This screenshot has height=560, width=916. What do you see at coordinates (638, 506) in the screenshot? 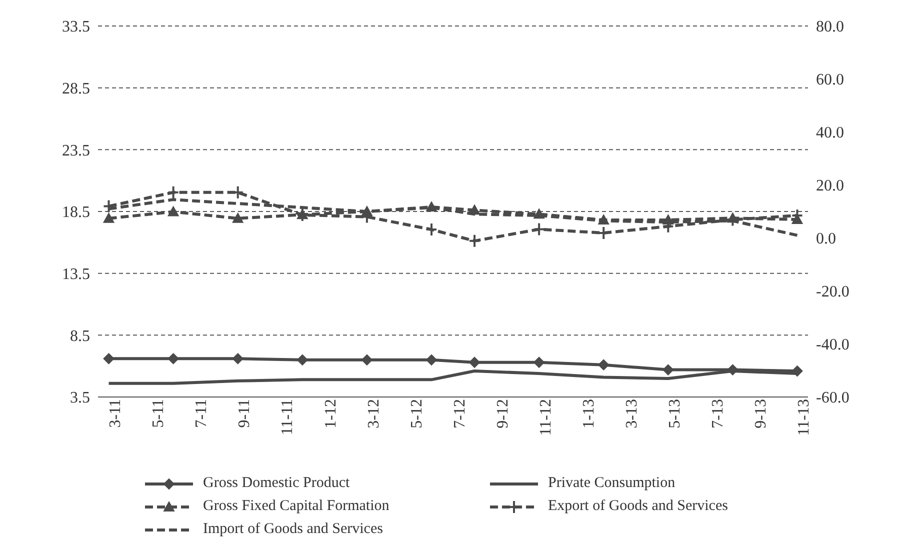
I see `legend-label: Export of Goods and Services` at bounding box center [638, 506].